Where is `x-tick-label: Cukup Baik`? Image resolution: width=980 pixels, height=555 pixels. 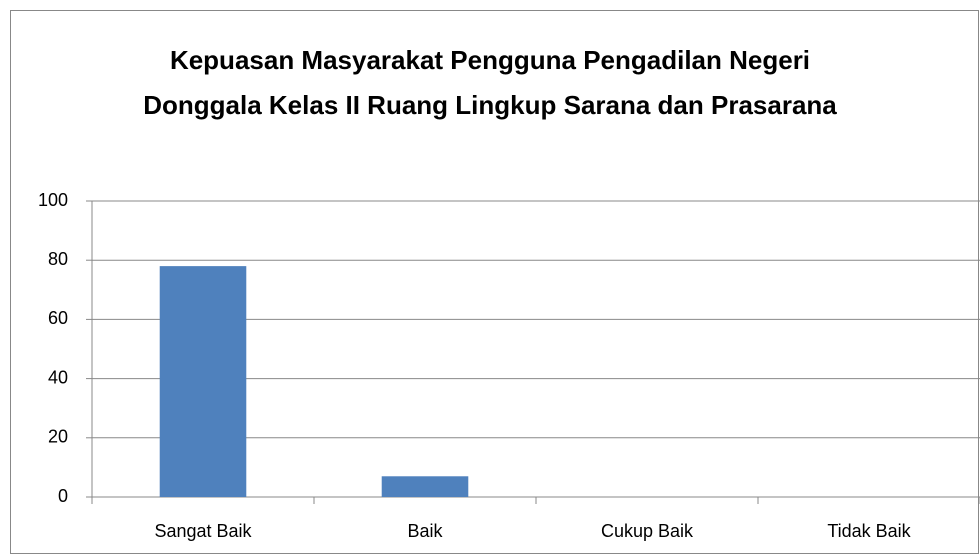
x-tick-label: Cukup Baik is located at coordinates (647, 531).